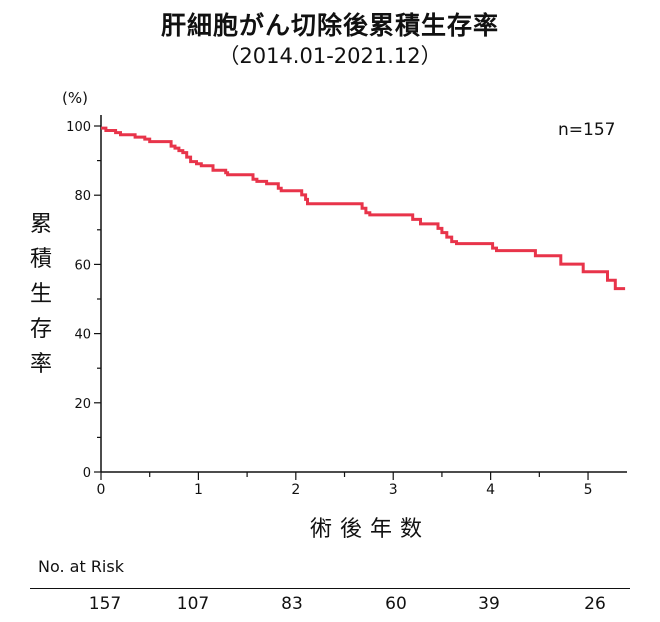 This screenshot has height=622, width=660. What do you see at coordinates (40, 224) in the screenshot?
I see `y-axis-label-char: 累` at bounding box center [40, 224].